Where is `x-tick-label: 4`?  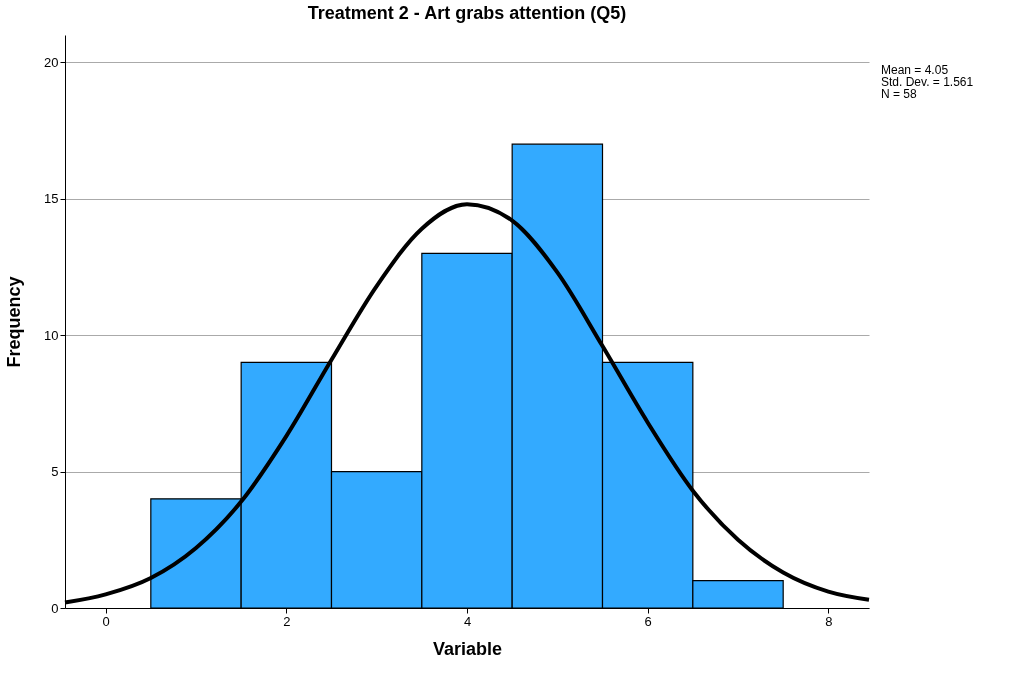 x-tick-label: 4 is located at coordinates (467, 621).